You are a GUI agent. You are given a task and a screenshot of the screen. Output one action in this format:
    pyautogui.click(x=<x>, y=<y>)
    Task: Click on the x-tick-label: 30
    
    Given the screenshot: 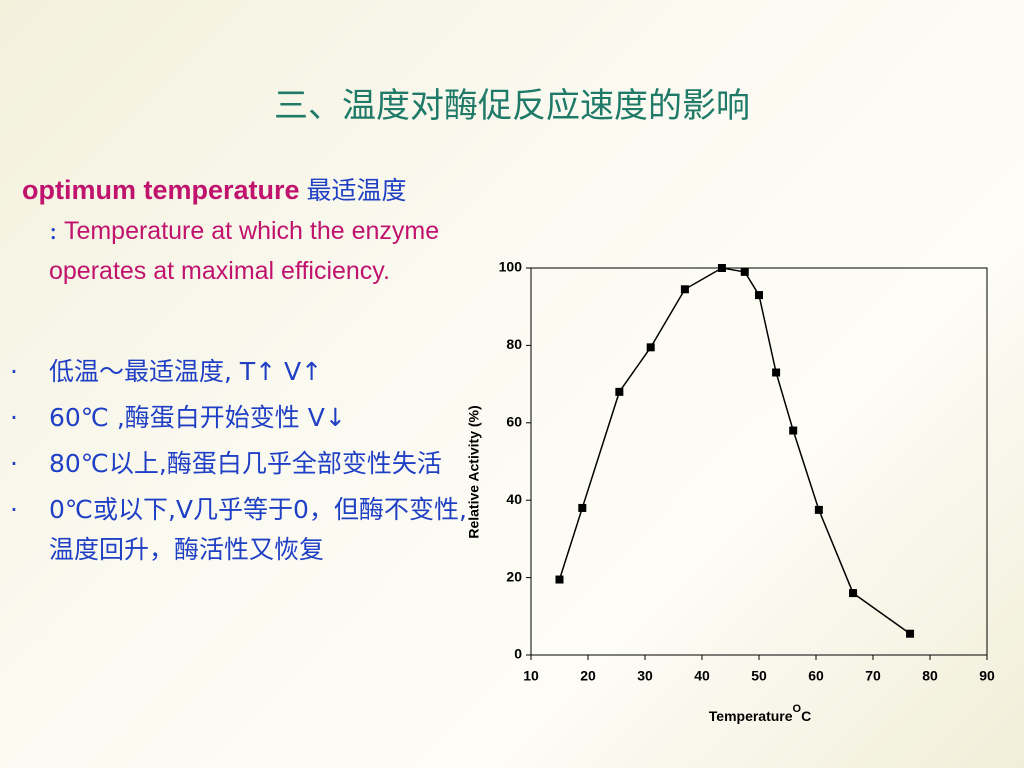 What is the action you would take?
    pyautogui.click(x=645, y=676)
    